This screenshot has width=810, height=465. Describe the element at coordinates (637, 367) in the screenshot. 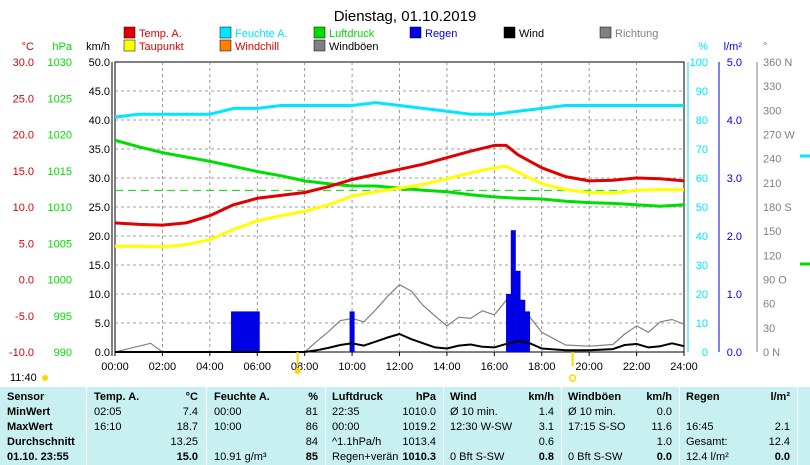

I see `x-tick-label: 22:00` at that location.